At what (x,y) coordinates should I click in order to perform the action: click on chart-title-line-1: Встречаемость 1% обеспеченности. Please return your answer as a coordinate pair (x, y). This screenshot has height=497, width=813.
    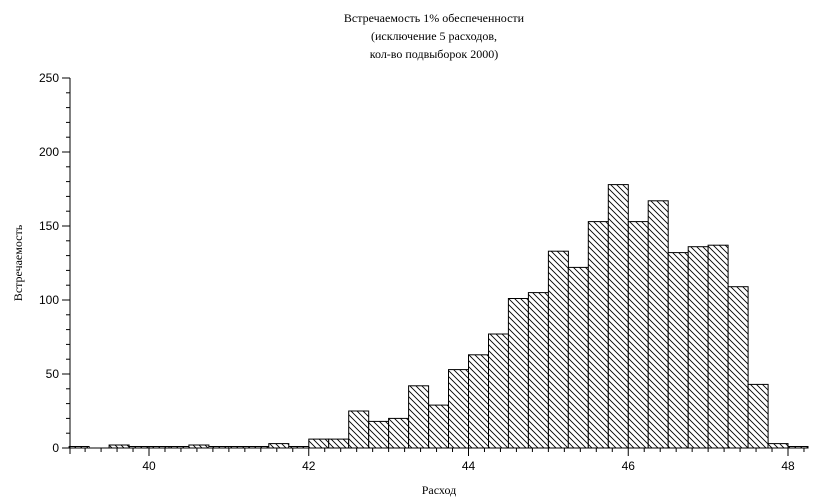
    Looking at the image, I should click on (434, 18).